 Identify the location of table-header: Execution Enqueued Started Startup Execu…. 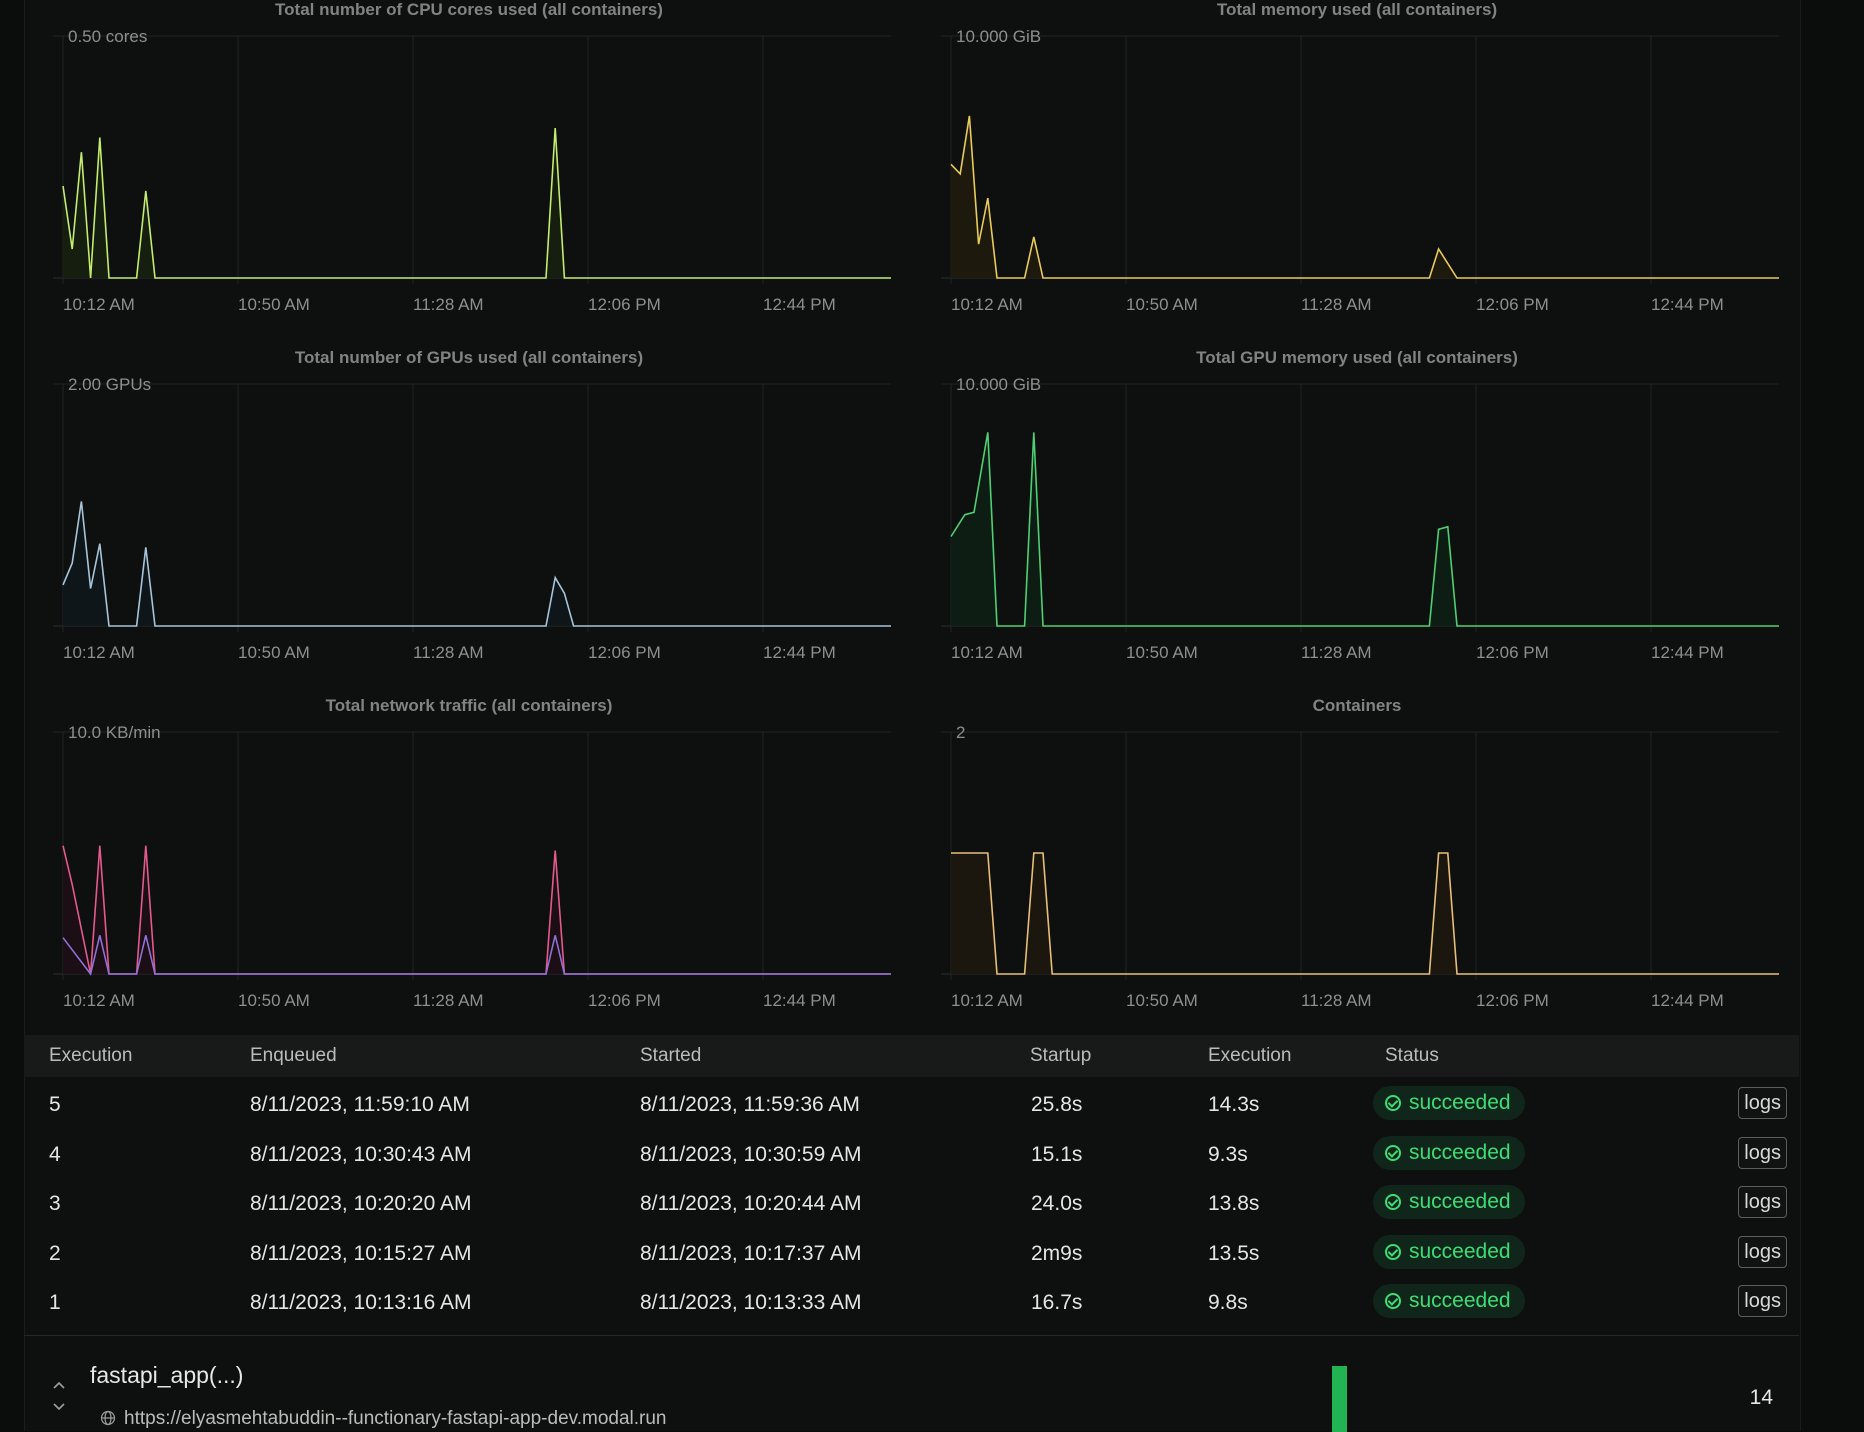
(911, 1056).